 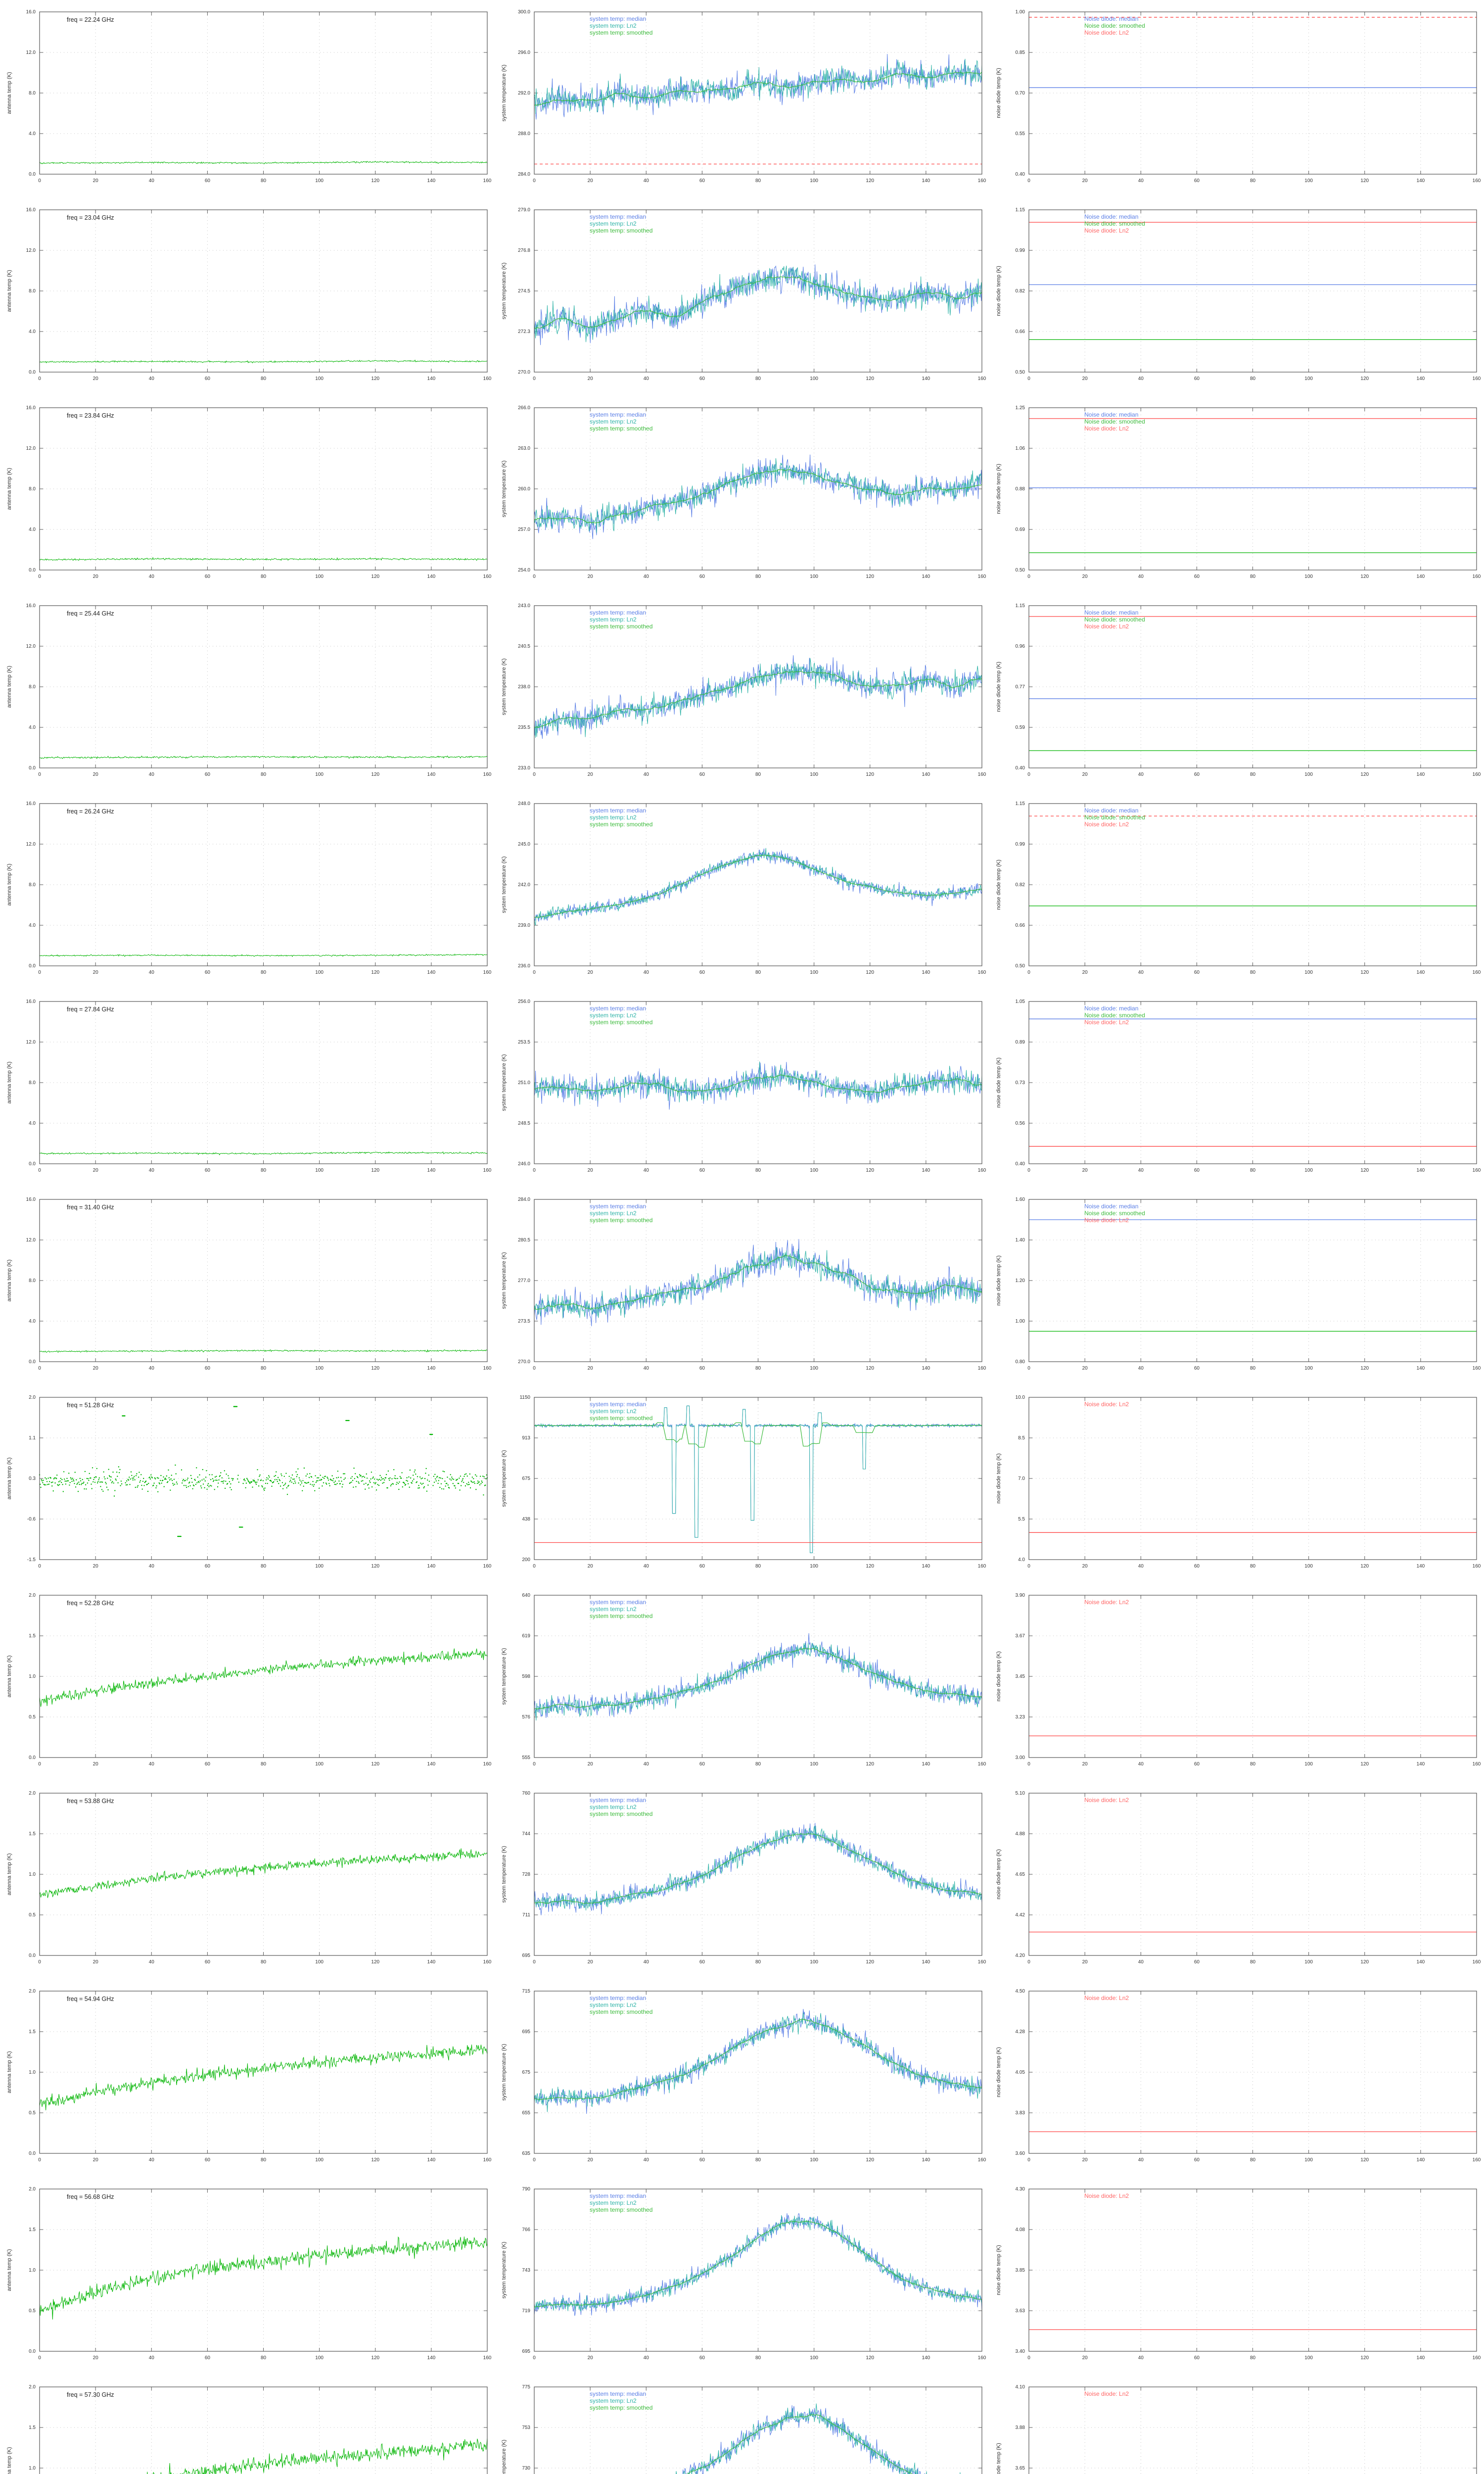 I want to click on y-tick-label: 280.5, so click(x=524, y=1240).